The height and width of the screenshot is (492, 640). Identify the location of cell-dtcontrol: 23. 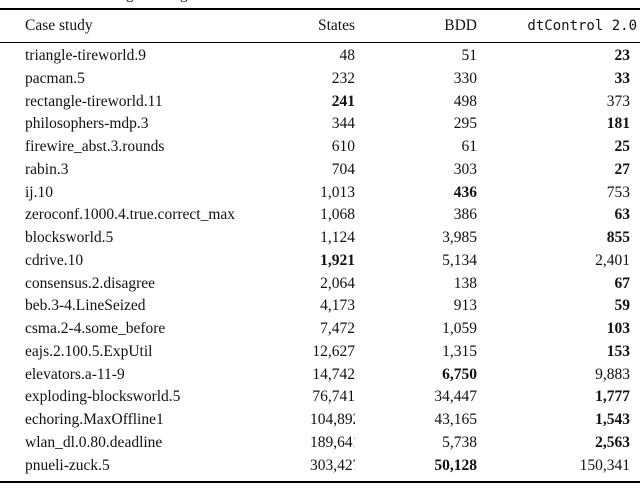
(622, 55).